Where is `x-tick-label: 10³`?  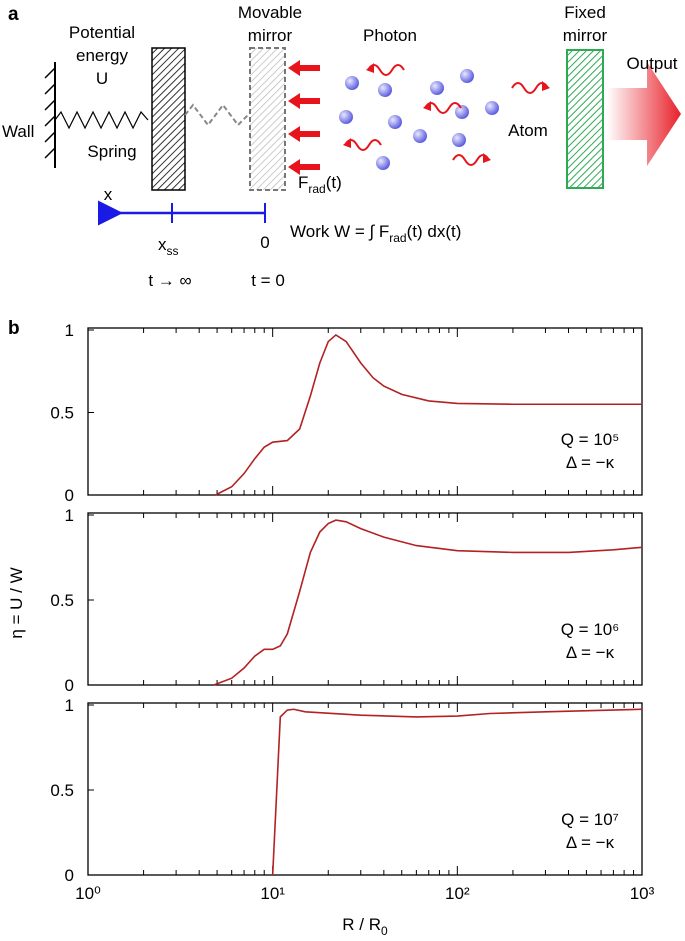 x-tick-label: 10³ is located at coordinates (642, 893).